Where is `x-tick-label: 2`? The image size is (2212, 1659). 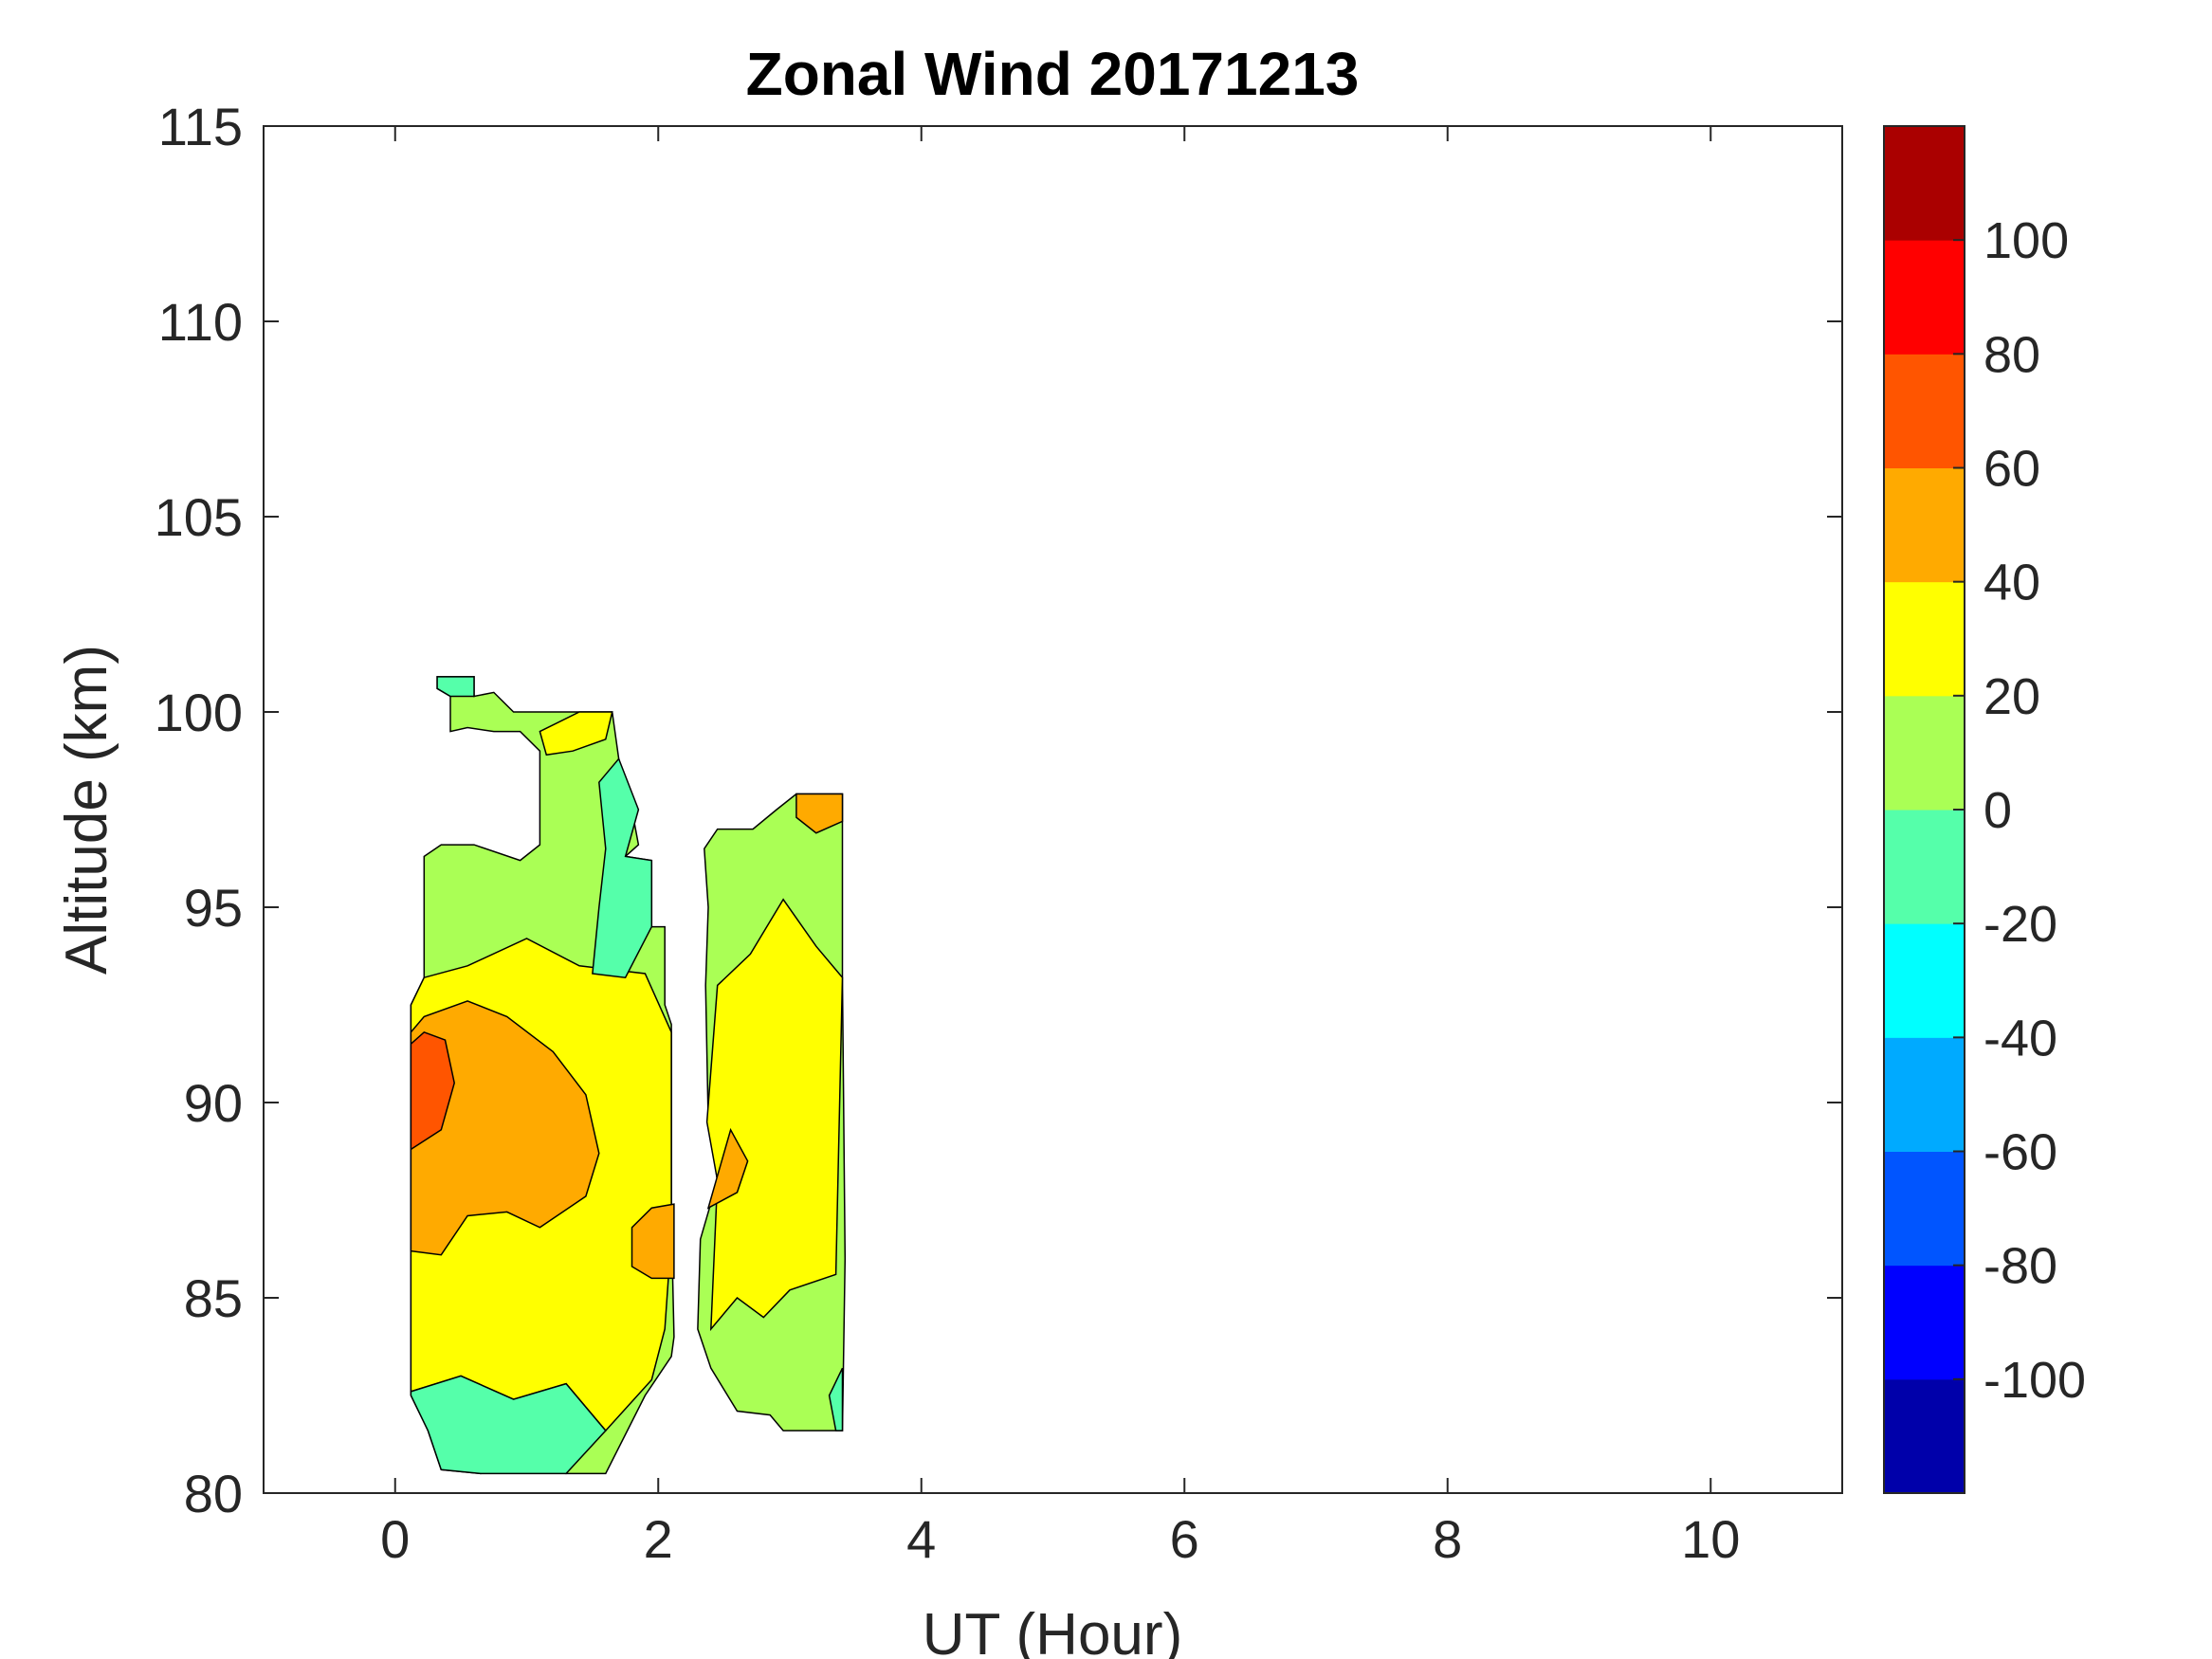 x-tick-label: 2 is located at coordinates (658, 1539).